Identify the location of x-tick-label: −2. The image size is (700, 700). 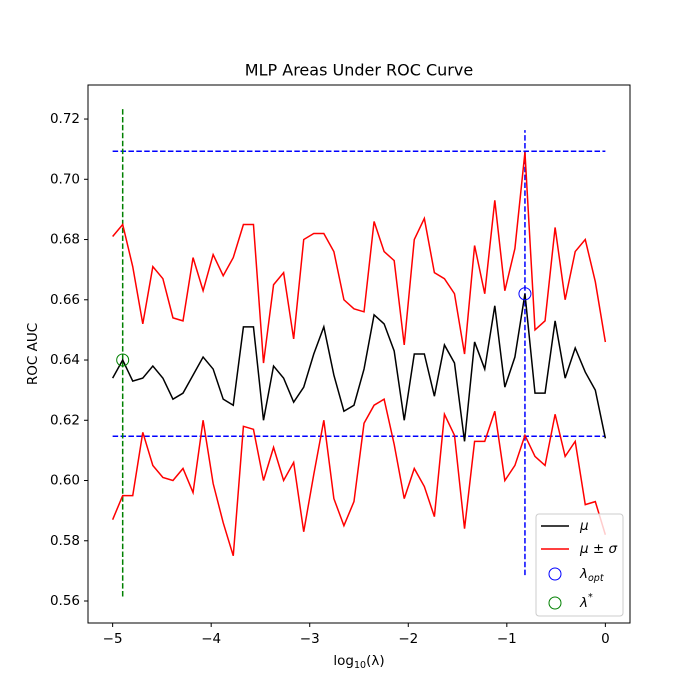
(408, 639).